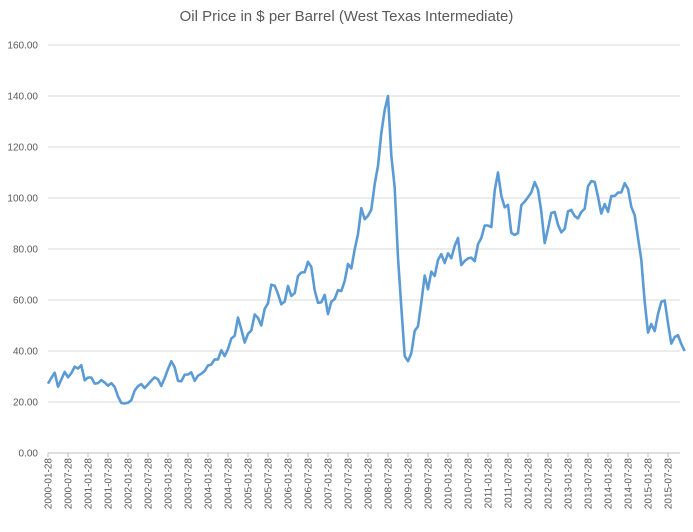  What do you see at coordinates (109, 484) in the screenshot?
I see `x-tick-label: 2001-07-28` at bounding box center [109, 484].